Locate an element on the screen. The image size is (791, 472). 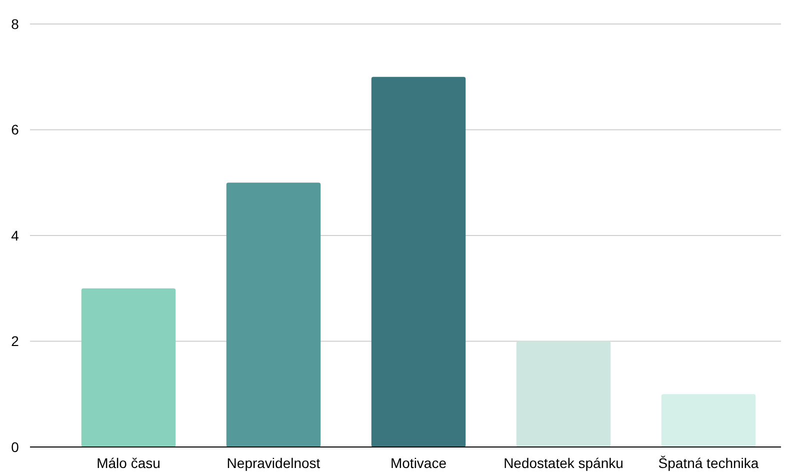
x-tick-label: Nedostatek spánku is located at coordinates (564, 463).